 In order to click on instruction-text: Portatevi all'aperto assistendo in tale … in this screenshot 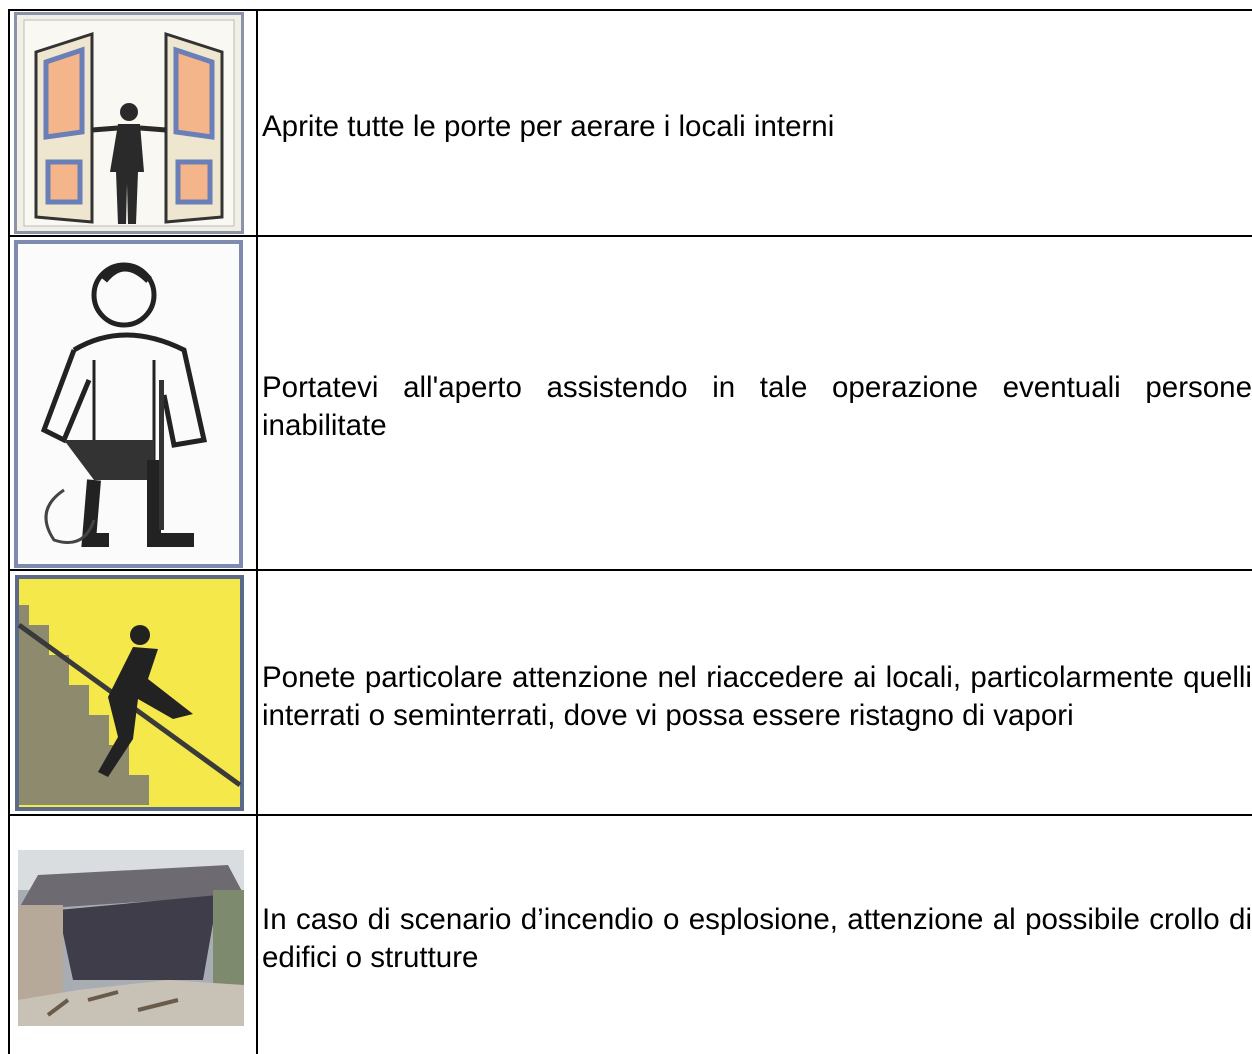, I will do `click(757, 406)`.